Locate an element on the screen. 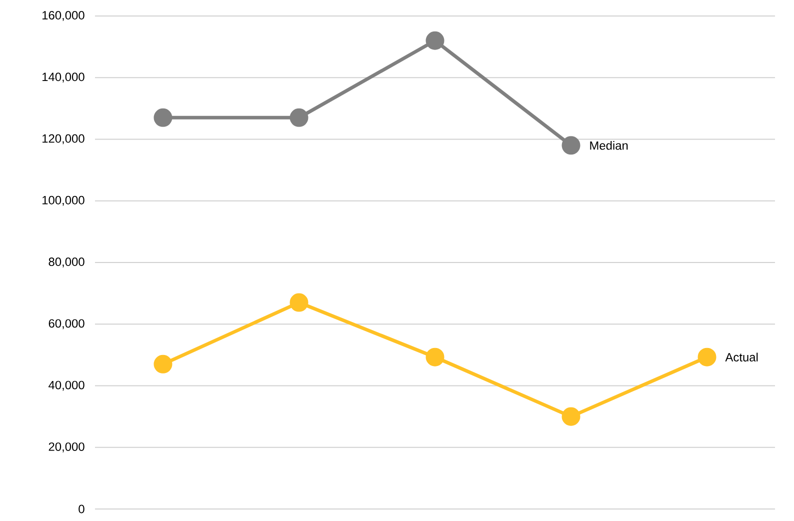 The height and width of the screenshot is (521, 794). y-tick-label: 140,000 is located at coordinates (63, 77).